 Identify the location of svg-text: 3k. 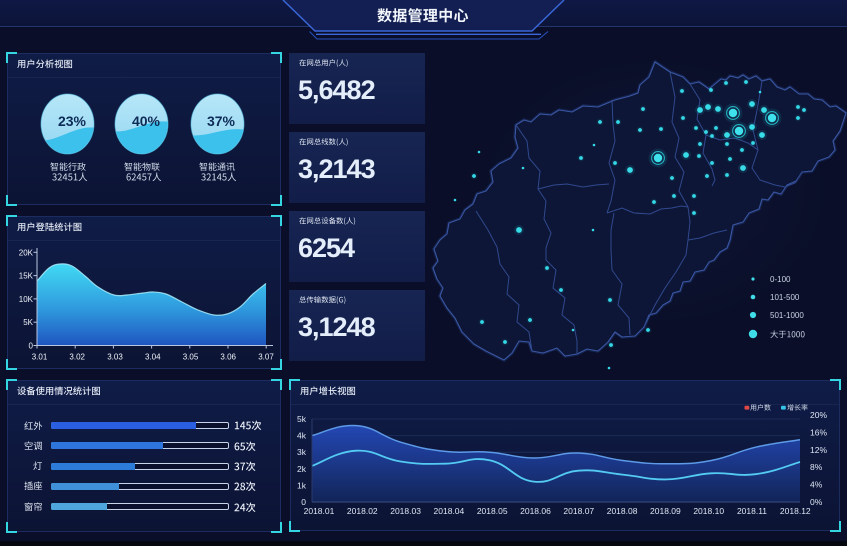
(302, 452).